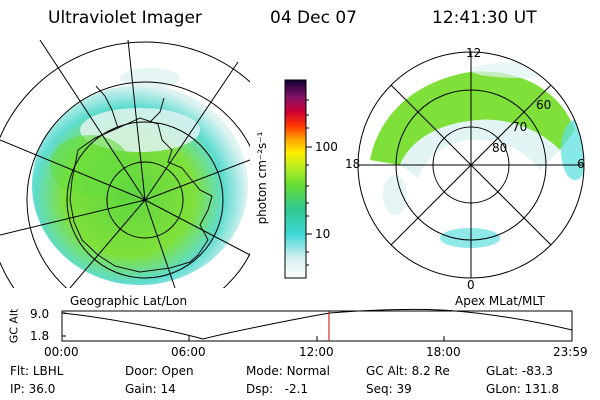  I want to click on gain-value: 14, so click(168, 389).